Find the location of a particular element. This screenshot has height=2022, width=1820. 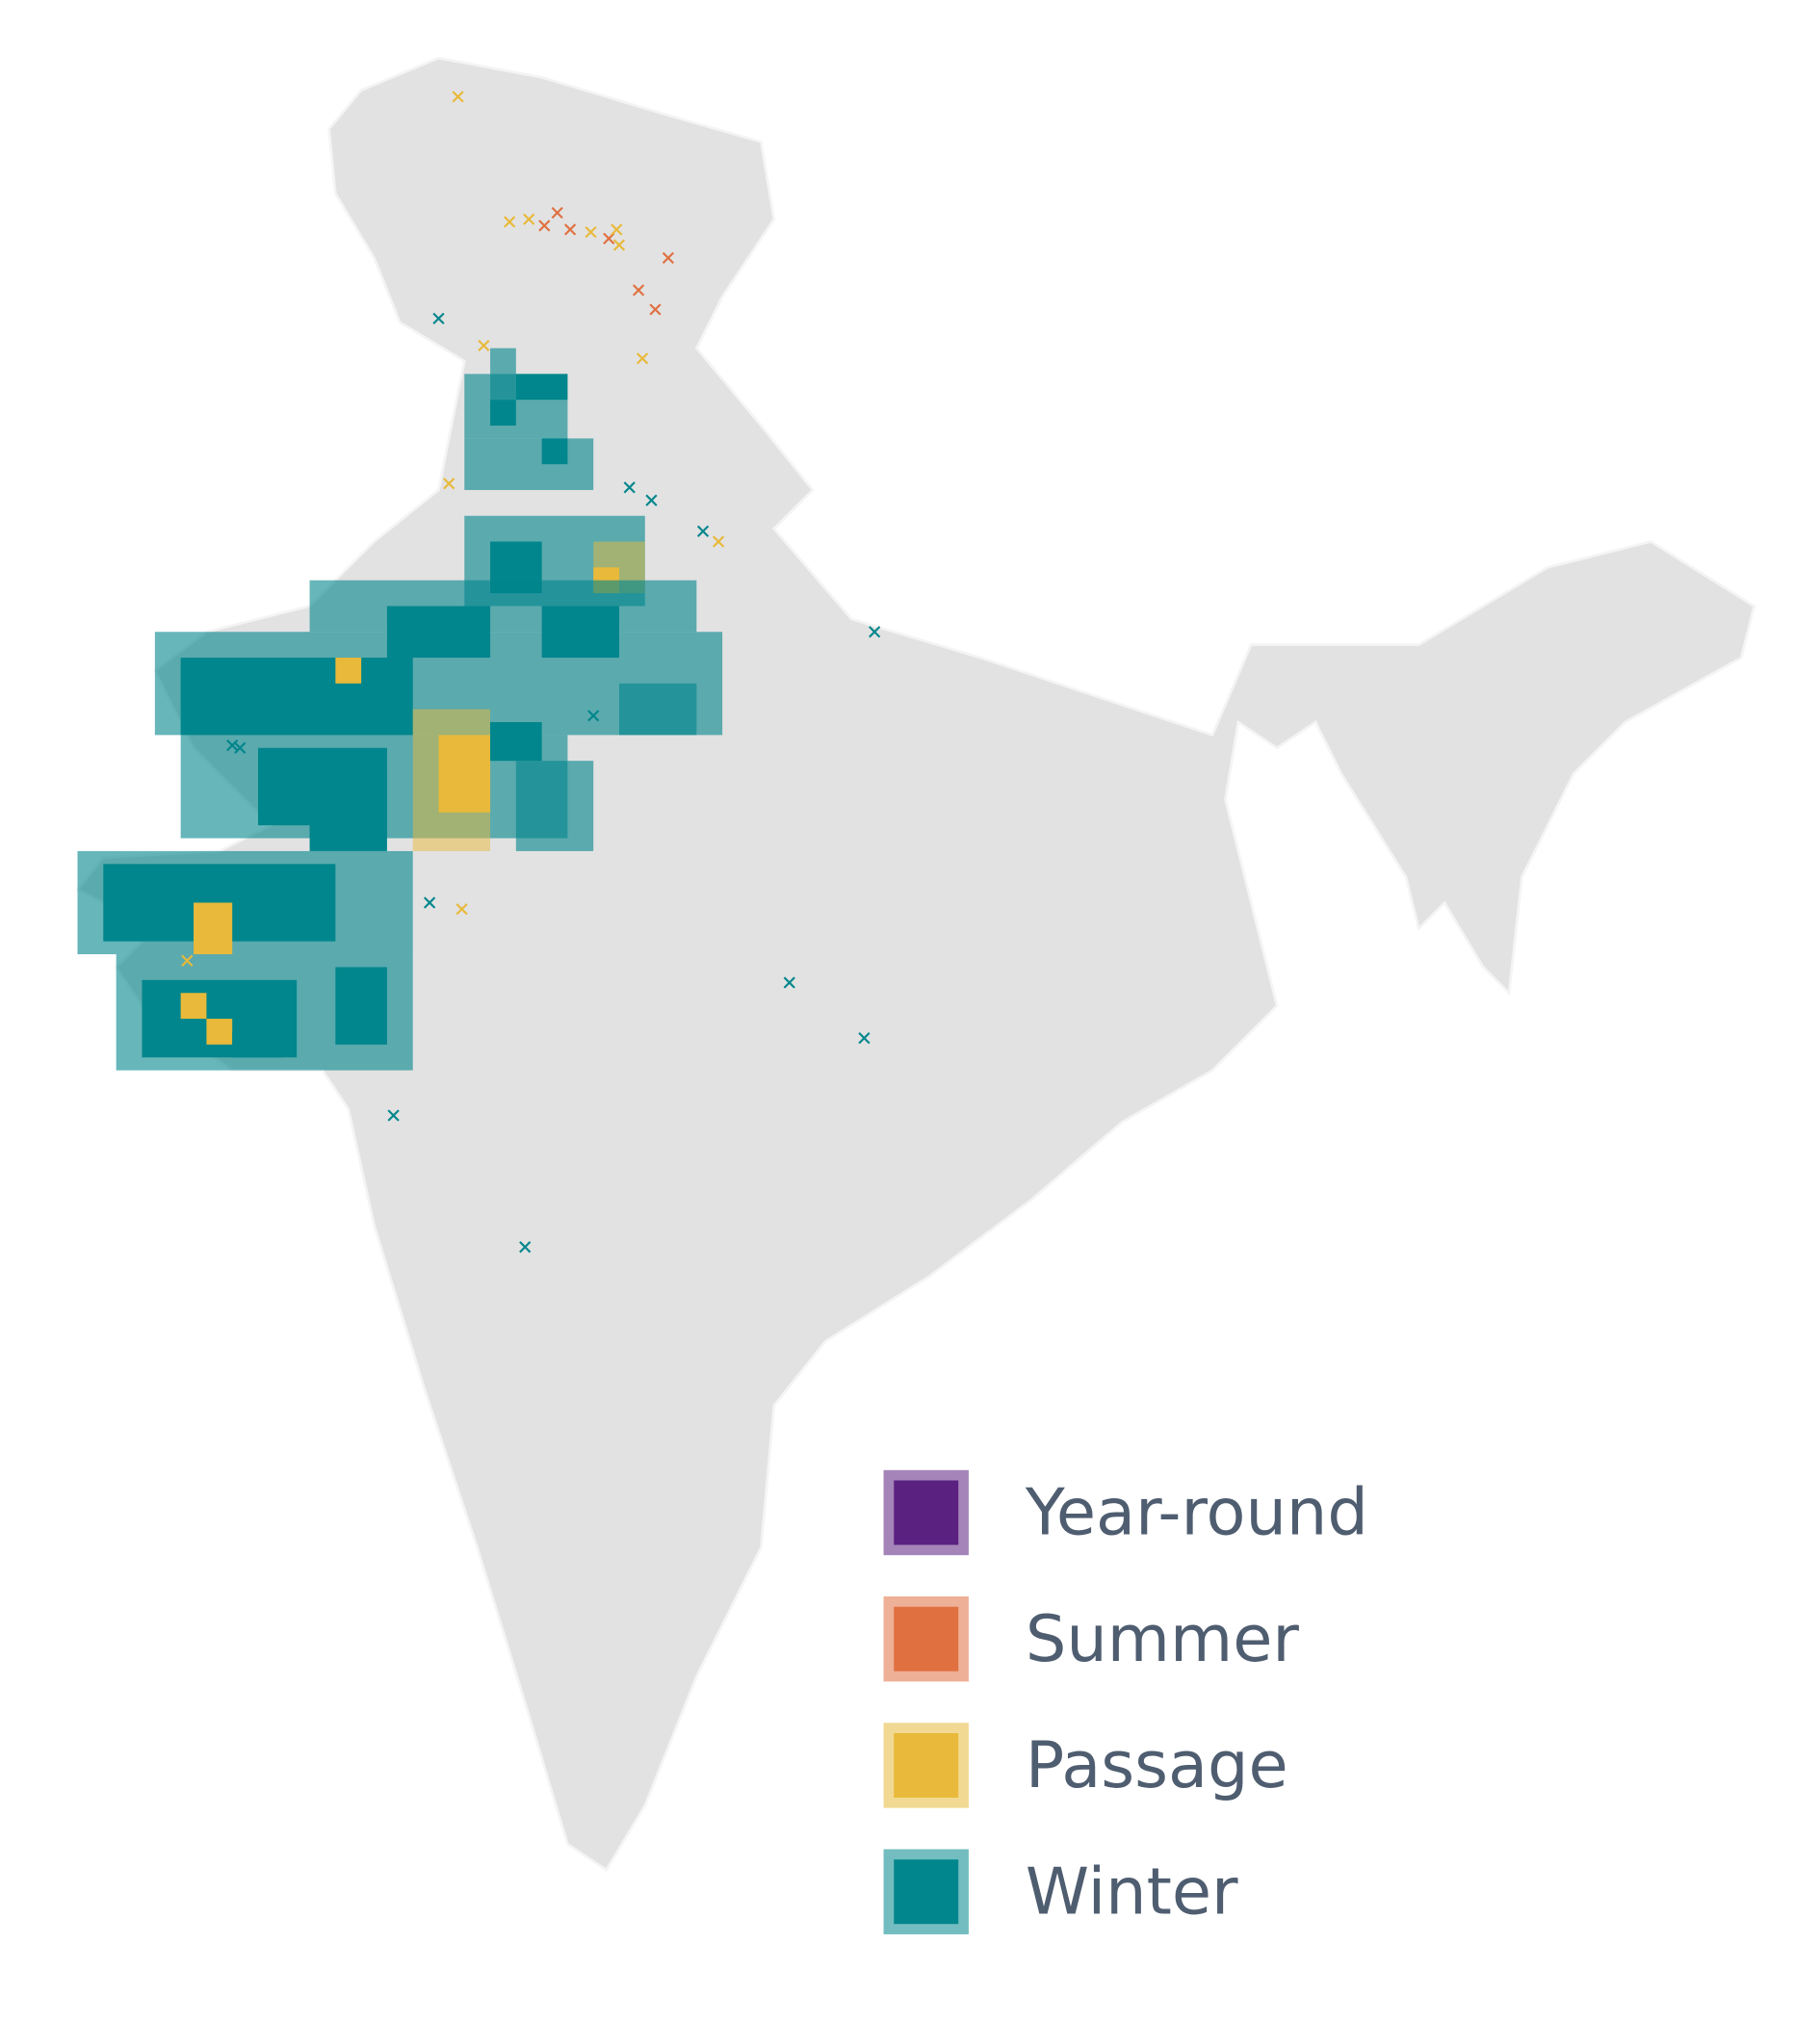

legend: Year-round Summer Passage Winter is located at coordinates (1125, 1702).